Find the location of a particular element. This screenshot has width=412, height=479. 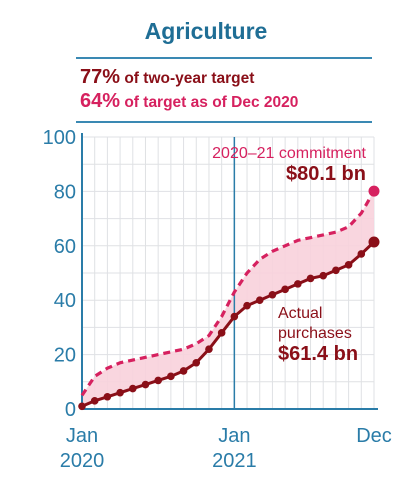

title-rule is located at coordinates (224, 58).